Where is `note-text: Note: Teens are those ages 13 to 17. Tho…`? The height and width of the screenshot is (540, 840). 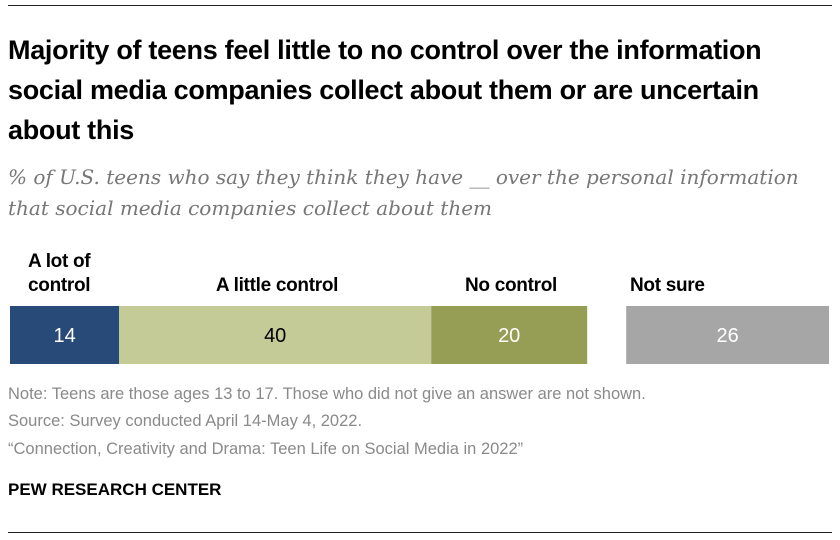
note-text: Note: Teens are those ages 13 to 17. Tho… is located at coordinates (327, 394).